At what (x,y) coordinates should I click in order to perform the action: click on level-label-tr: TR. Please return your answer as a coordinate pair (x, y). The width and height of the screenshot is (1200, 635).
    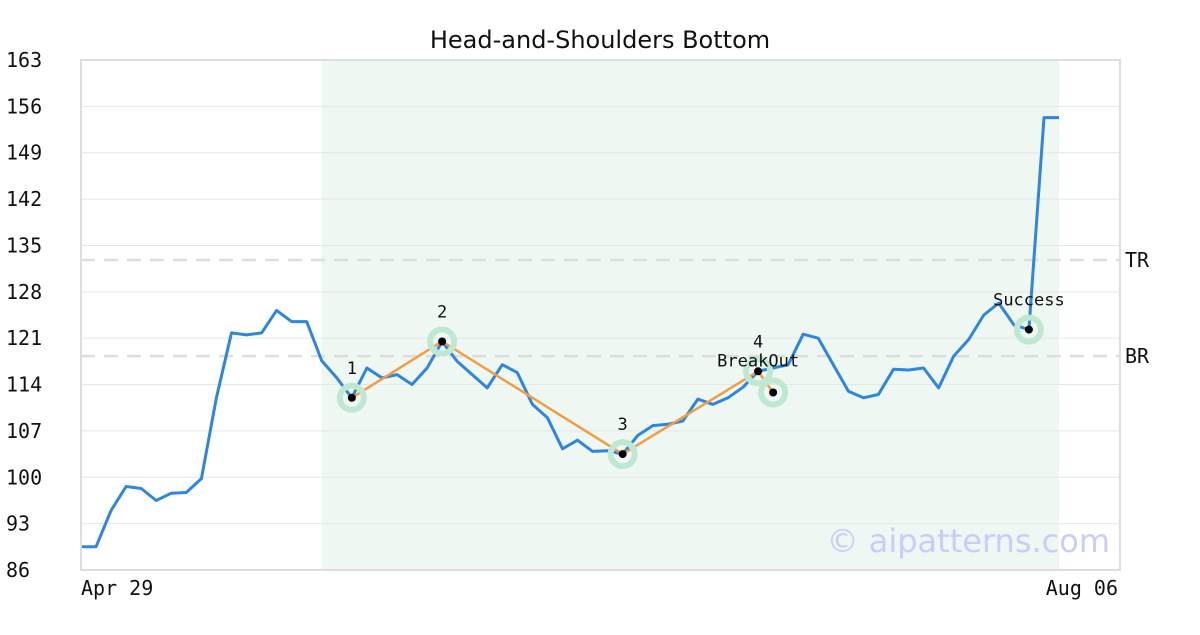
    Looking at the image, I should click on (1137, 260).